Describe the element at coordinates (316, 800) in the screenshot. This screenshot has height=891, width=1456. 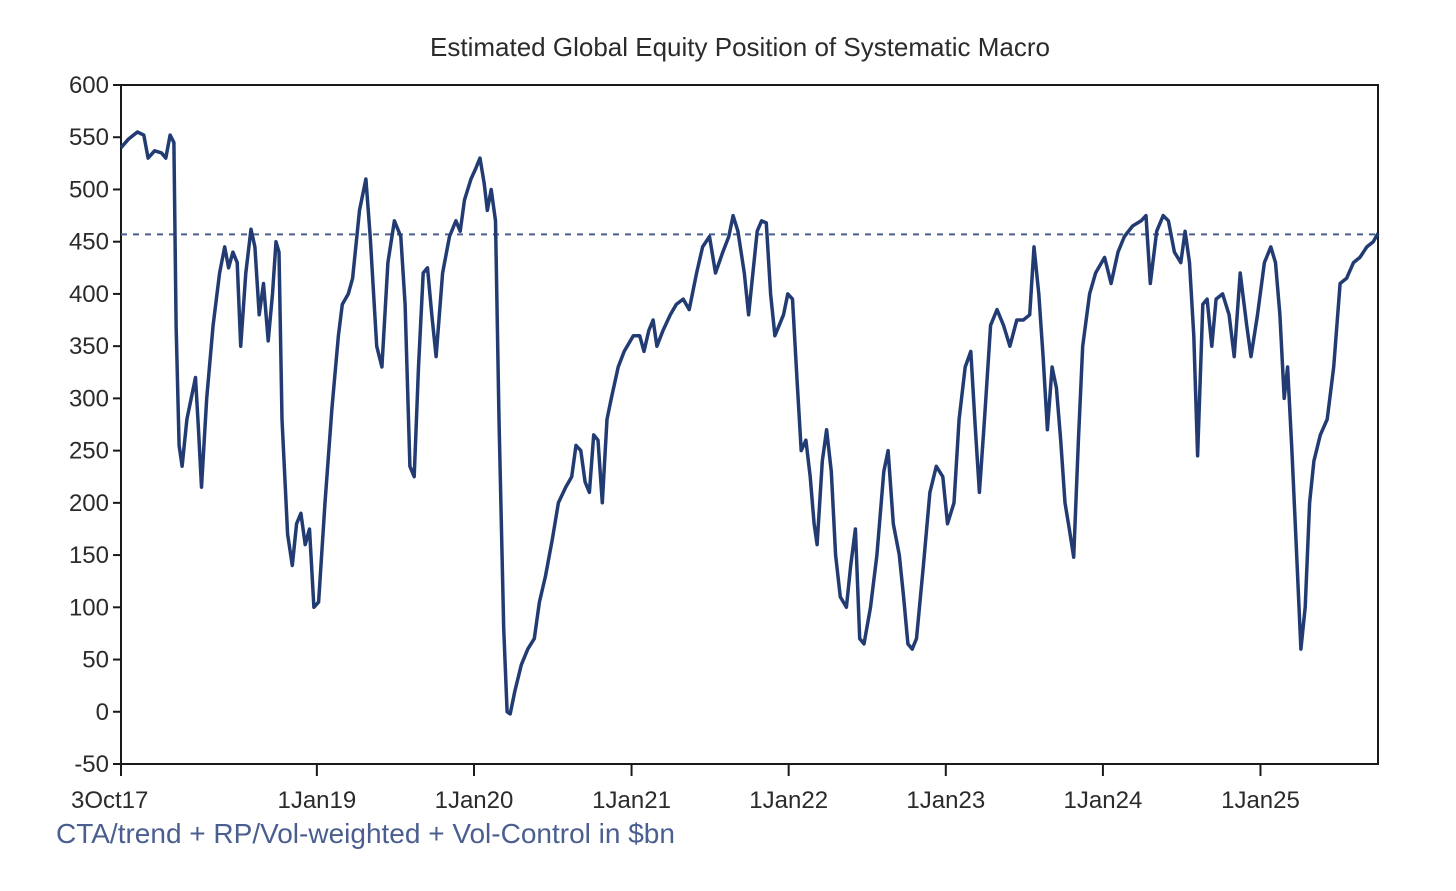
I see `x-tick-label: 1Jan19` at that location.